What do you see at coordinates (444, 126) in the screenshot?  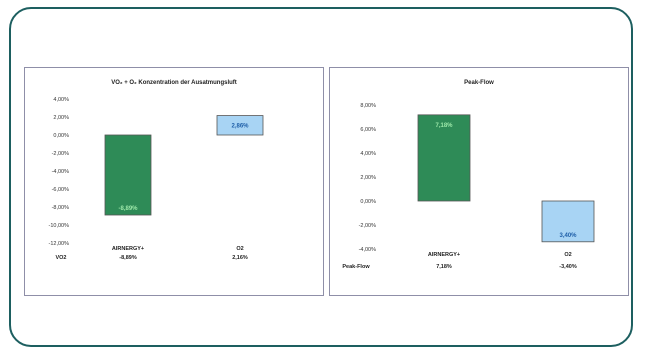 I see `data-label: 7,18%` at bounding box center [444, 126].